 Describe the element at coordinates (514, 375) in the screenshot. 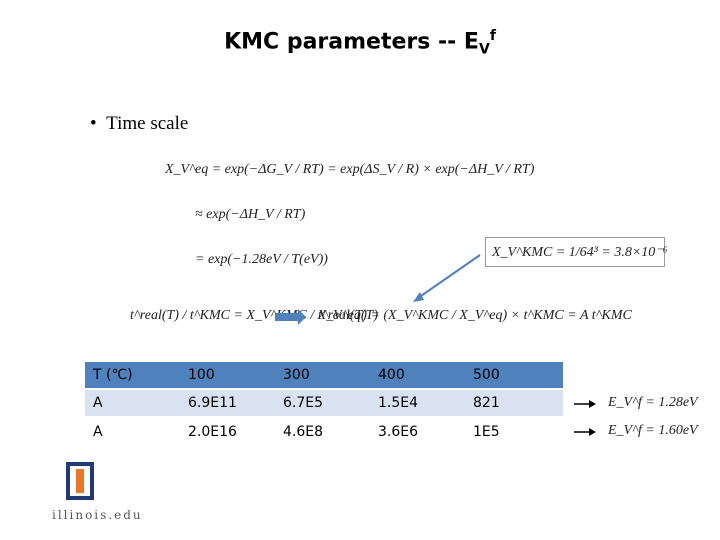

I see `table-cell: 500` at that location.